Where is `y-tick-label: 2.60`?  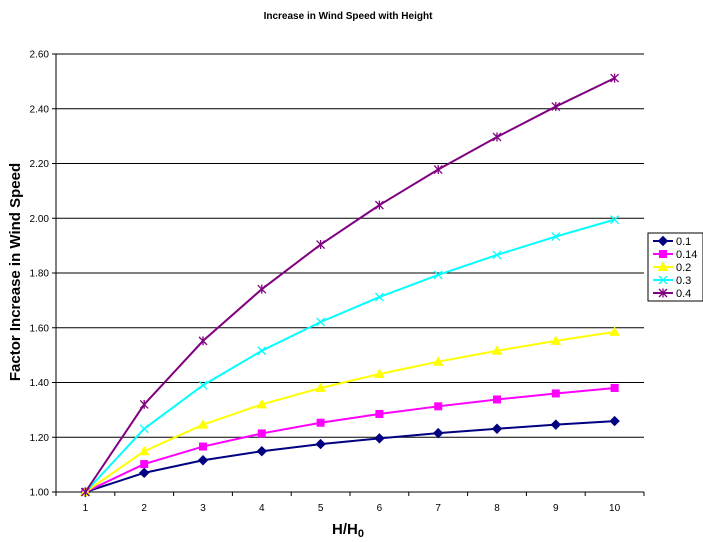
y-tick-label: 2.60 is located at coordinates (40, 55).